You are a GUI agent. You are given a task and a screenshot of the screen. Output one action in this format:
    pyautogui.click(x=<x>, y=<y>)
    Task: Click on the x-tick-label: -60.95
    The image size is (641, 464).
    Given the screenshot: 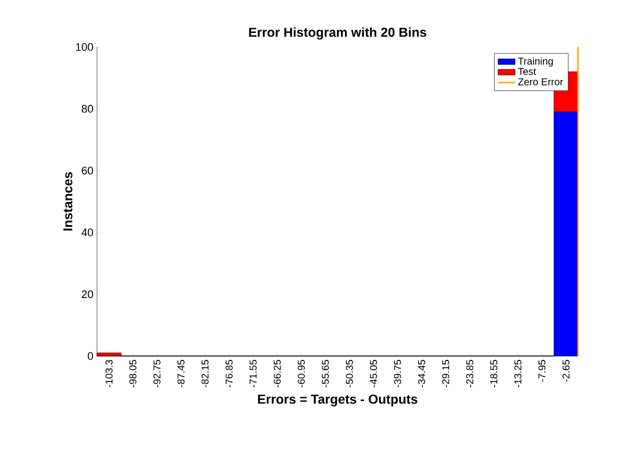 What is the action you would take?
    pyautogui.click(x=301, y=374)
    